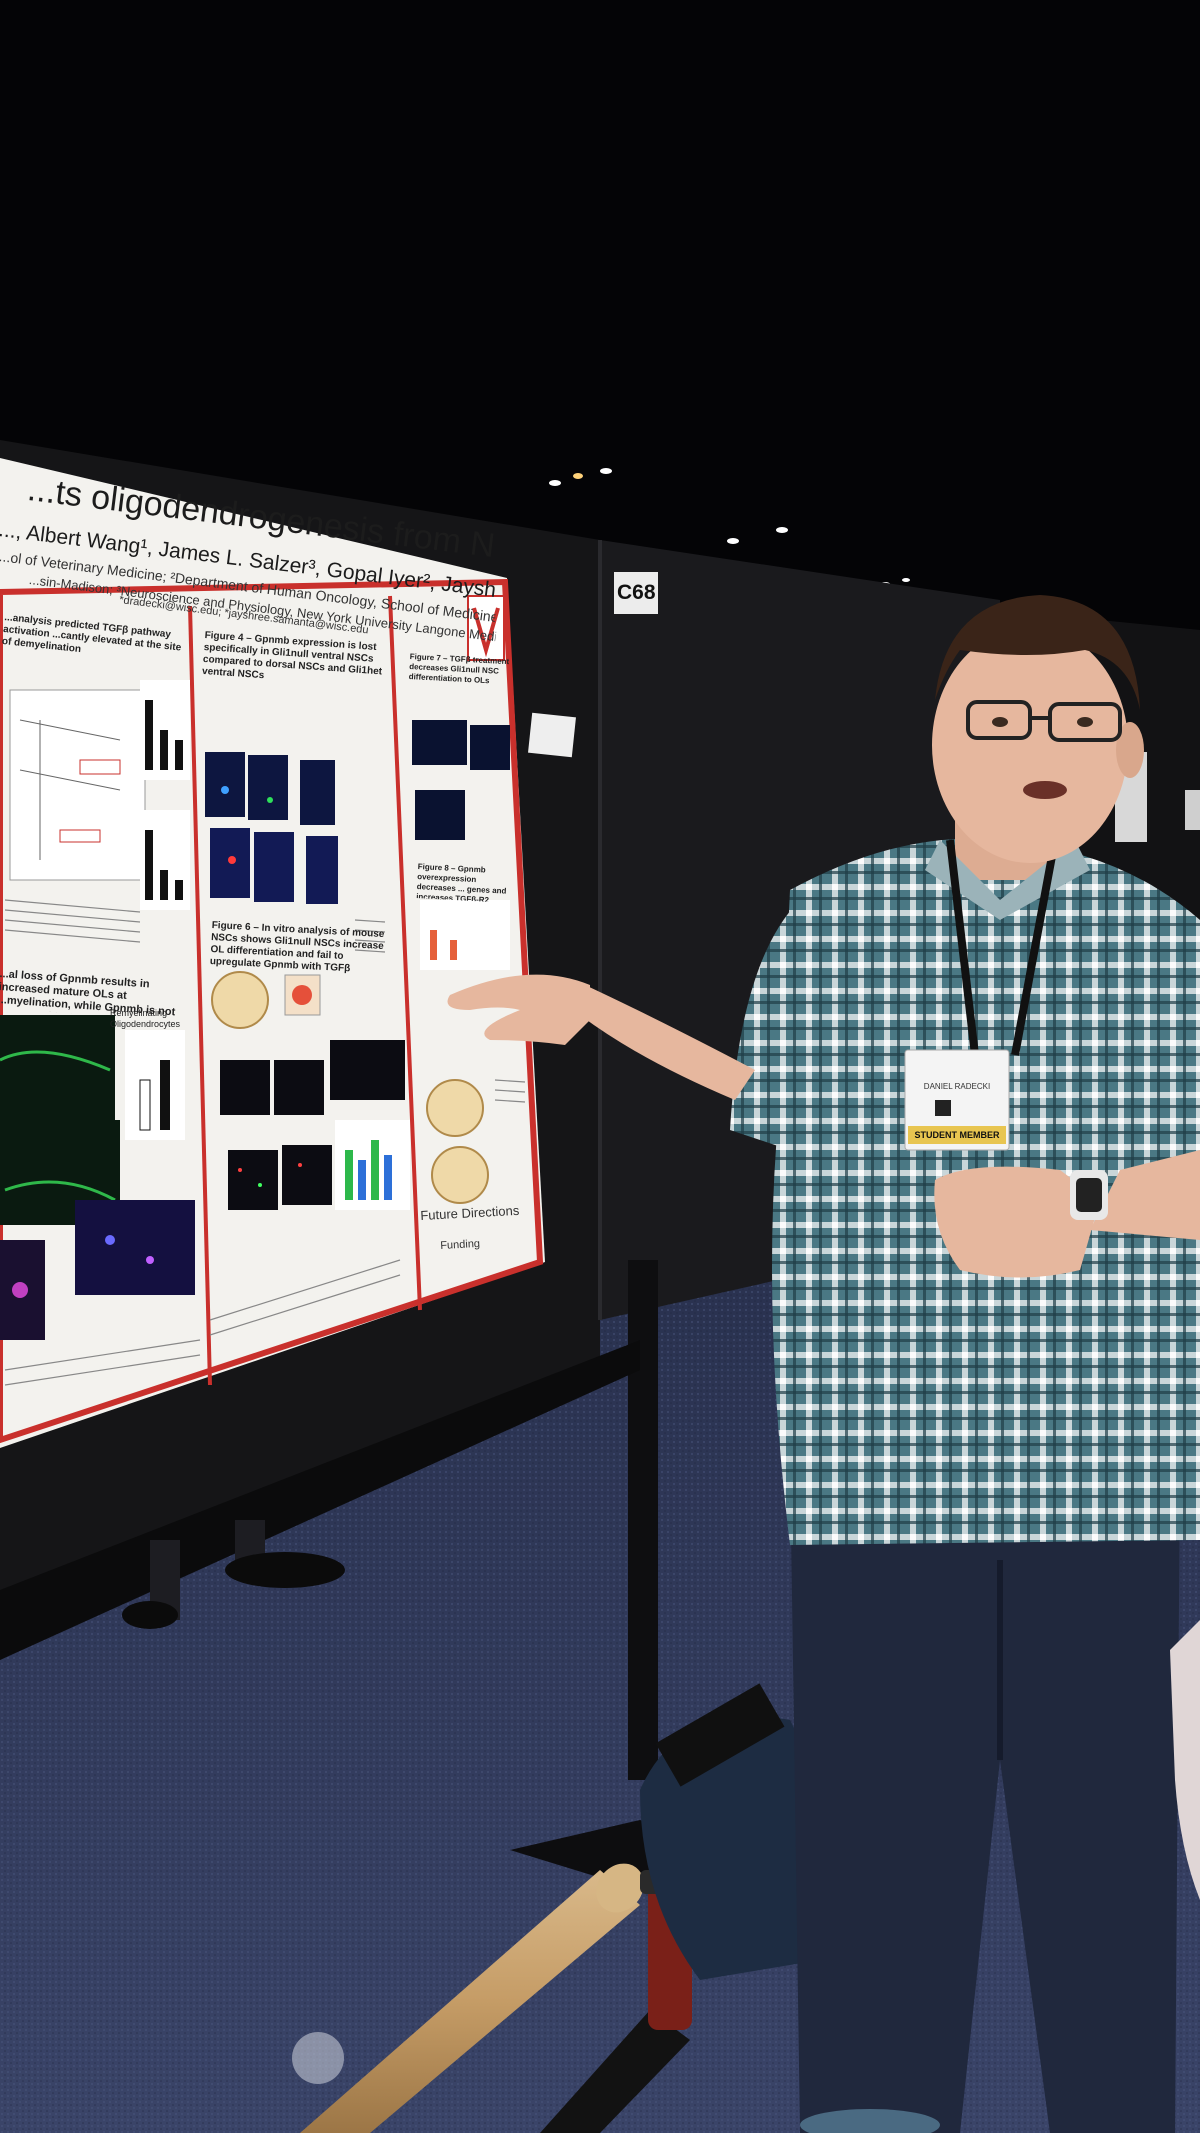 The image size is (1200, 2133). What do you see at coordinates (470, 2001) in the screenshot?
I see `poster-tube` at bounding box center [470, 2001].